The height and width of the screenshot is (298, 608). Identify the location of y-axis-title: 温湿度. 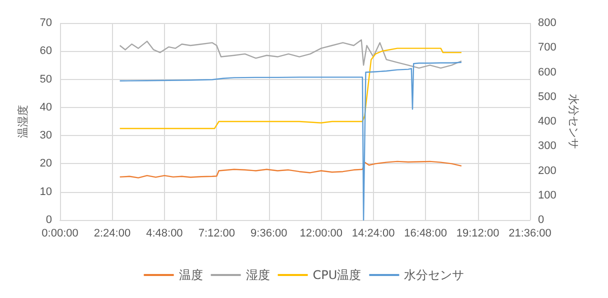
(23, 121).